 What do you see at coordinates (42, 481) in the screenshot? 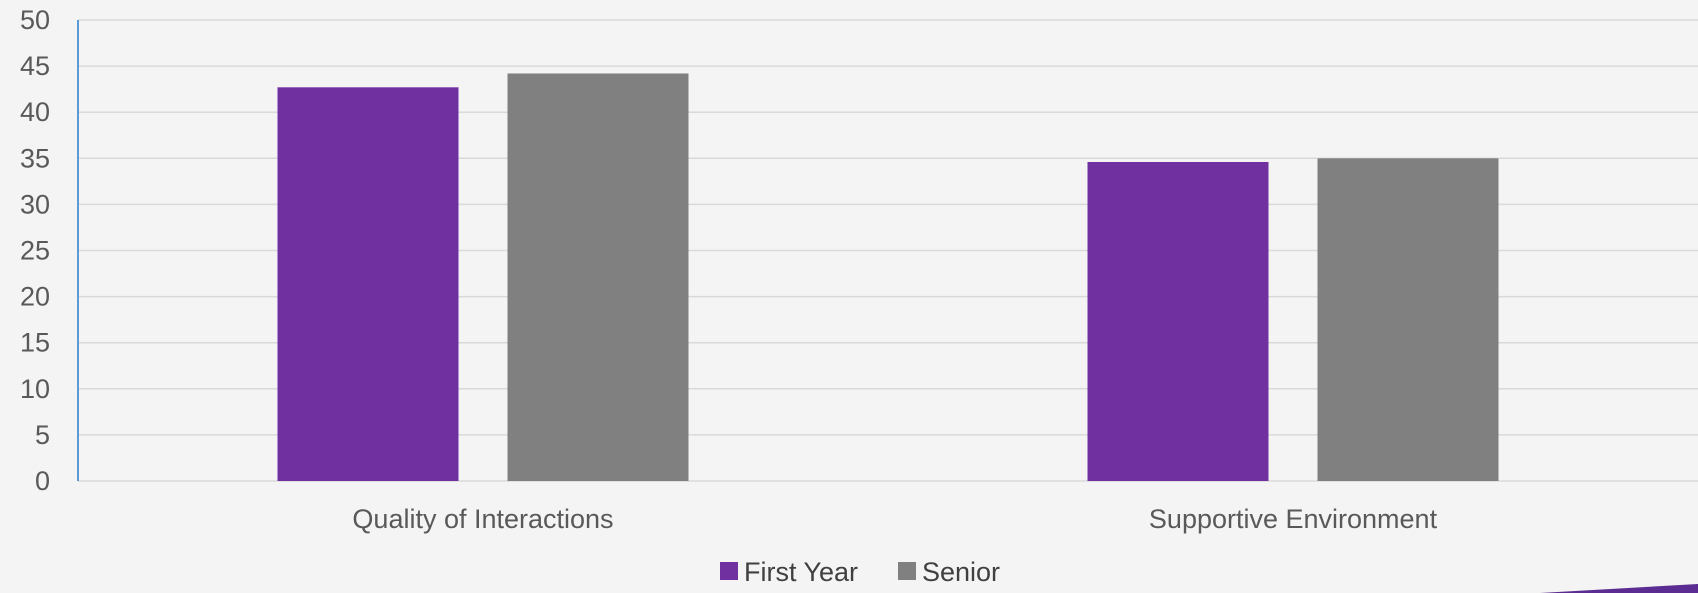
I see `y-tick-label-0: 0` at bounding box center [42, 481].